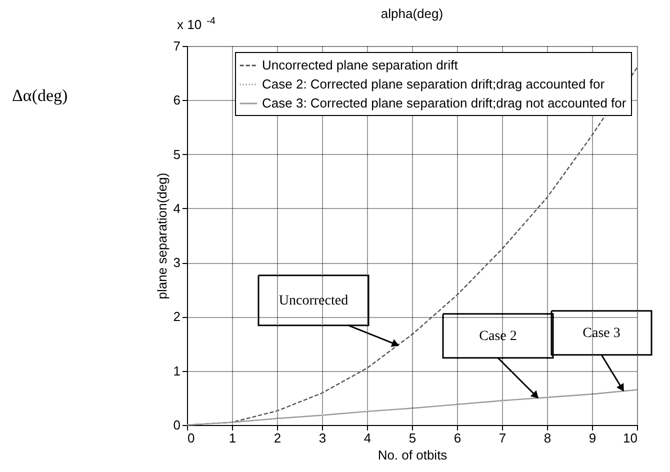  Describe the element at coordinates (412, 438) in the screenshot. I see `x-tick-label: 5` at that location.